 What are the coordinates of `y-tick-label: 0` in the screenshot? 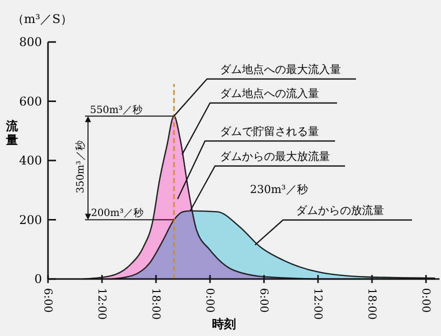 It's located at (38, 279).